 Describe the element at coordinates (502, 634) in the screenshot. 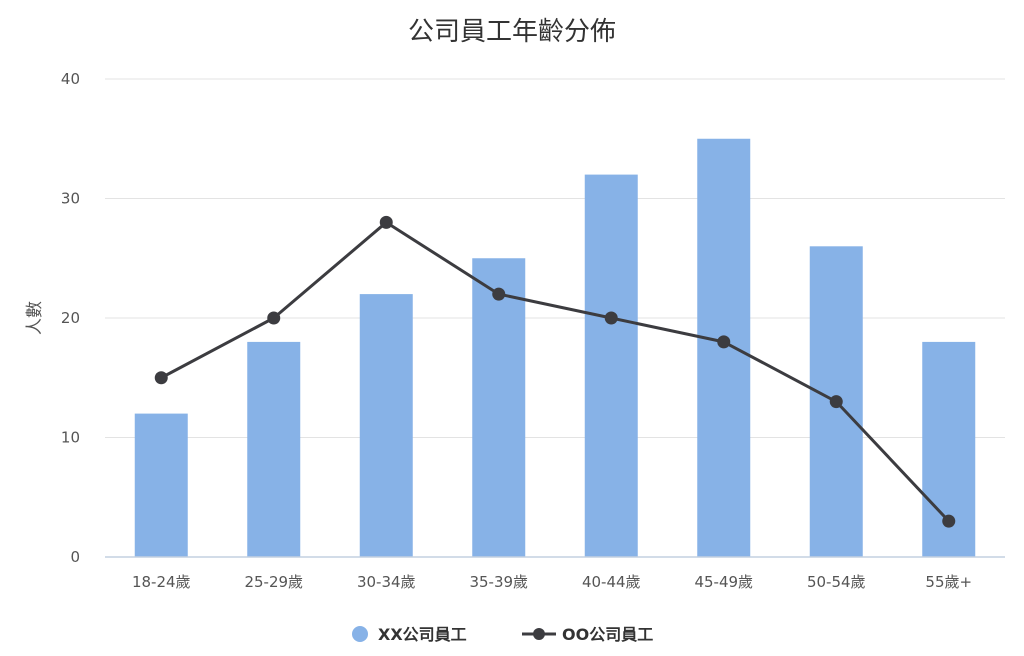

I see `legend: XX公司員工 OO公司員工` at that location.